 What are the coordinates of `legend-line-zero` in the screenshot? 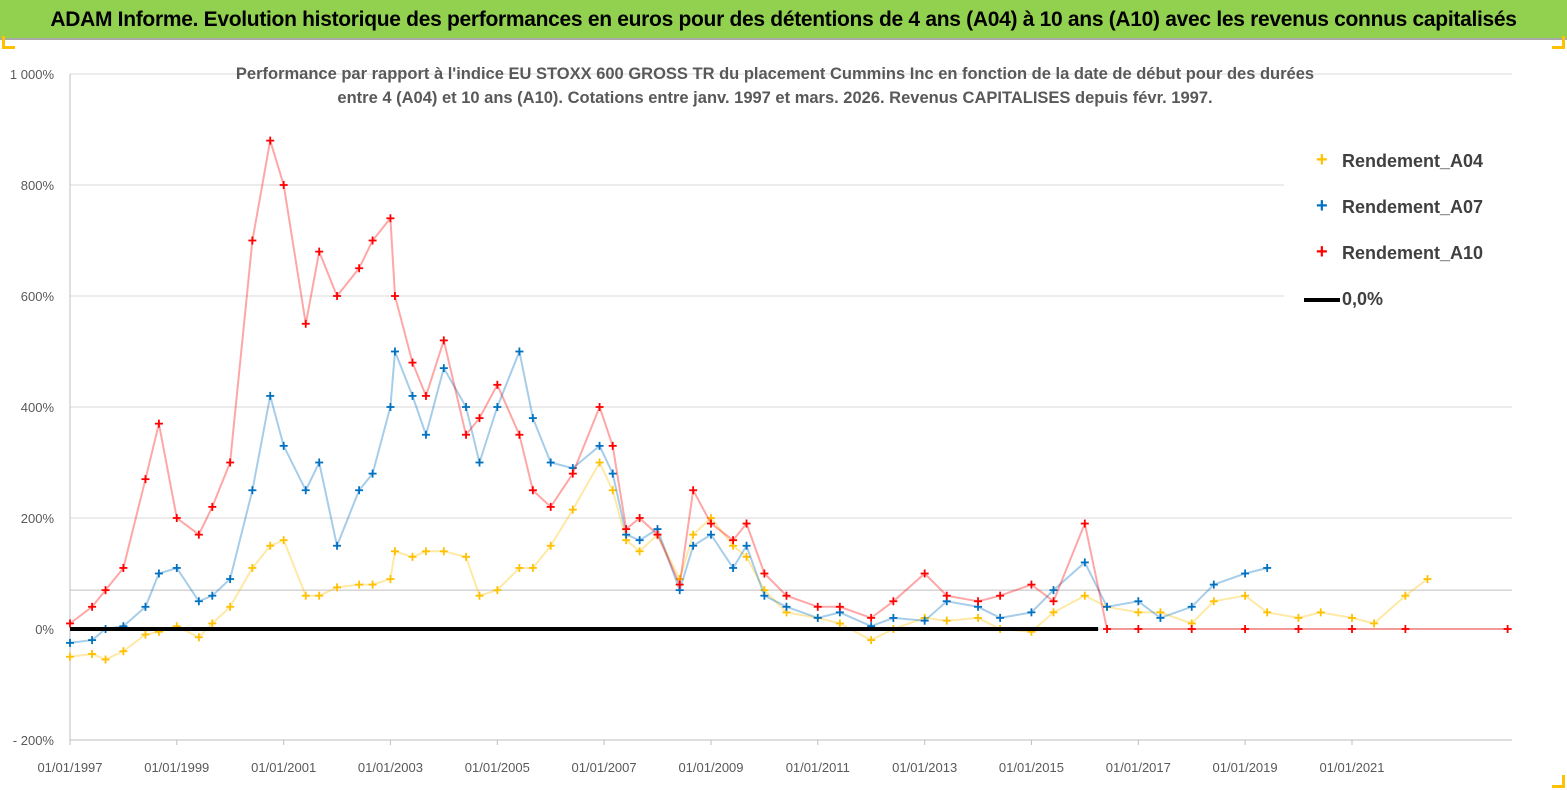 It's located at (1322, 300).